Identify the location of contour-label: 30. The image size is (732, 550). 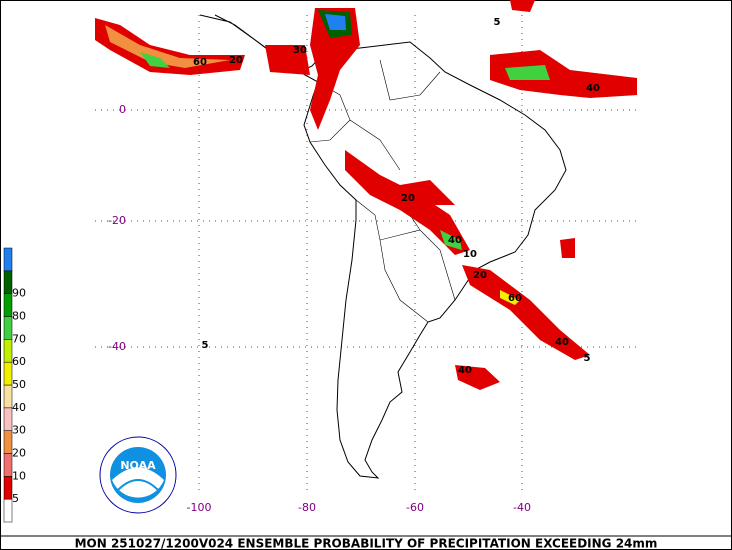
(300, 50).